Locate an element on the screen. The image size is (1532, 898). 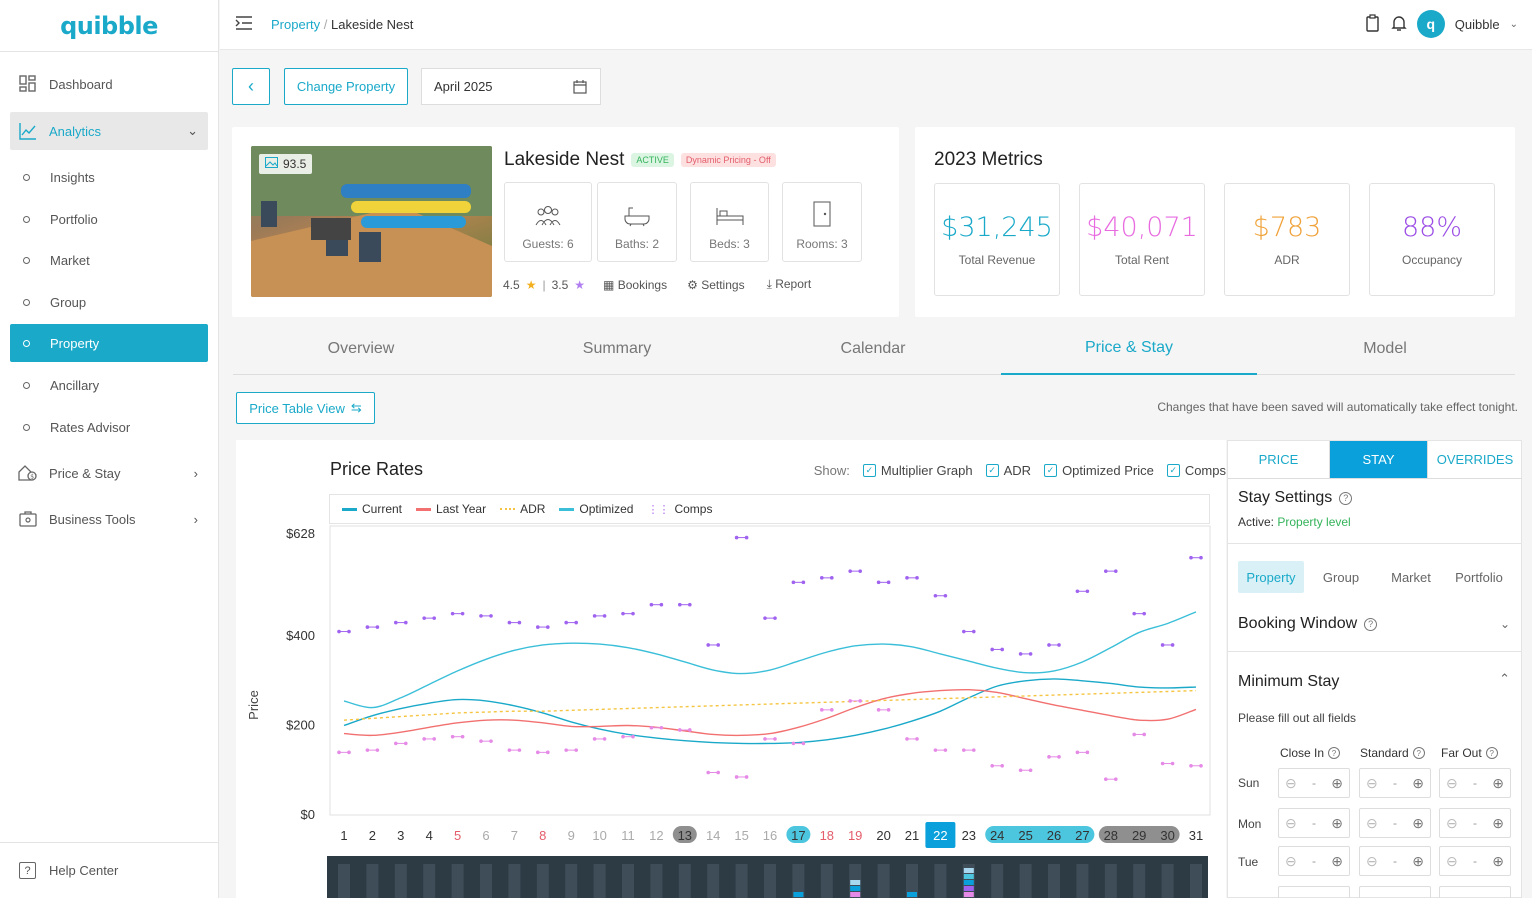
chevron-down-icon: ⌄ is located at coordinates (1513, 24).